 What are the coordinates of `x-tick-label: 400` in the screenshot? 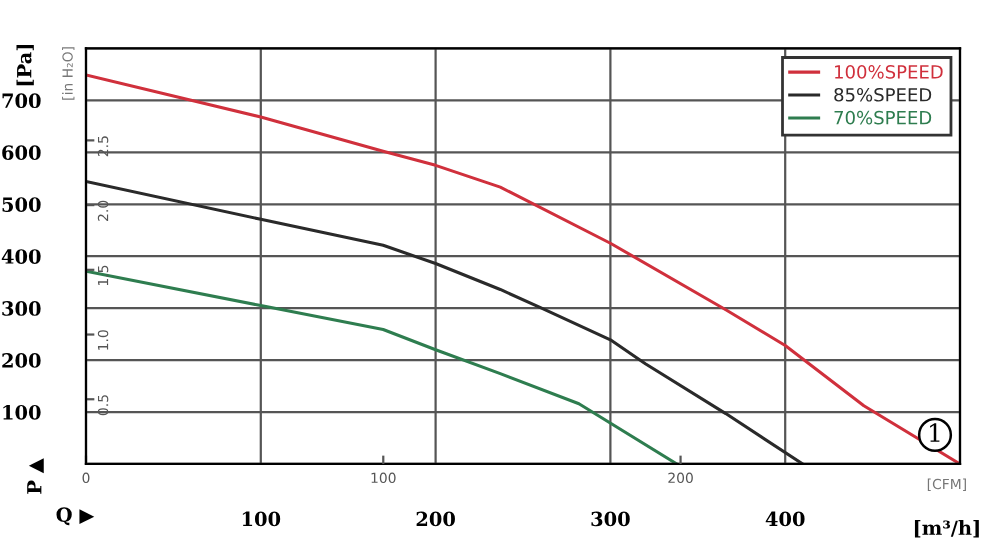 It's located at (785, 519).